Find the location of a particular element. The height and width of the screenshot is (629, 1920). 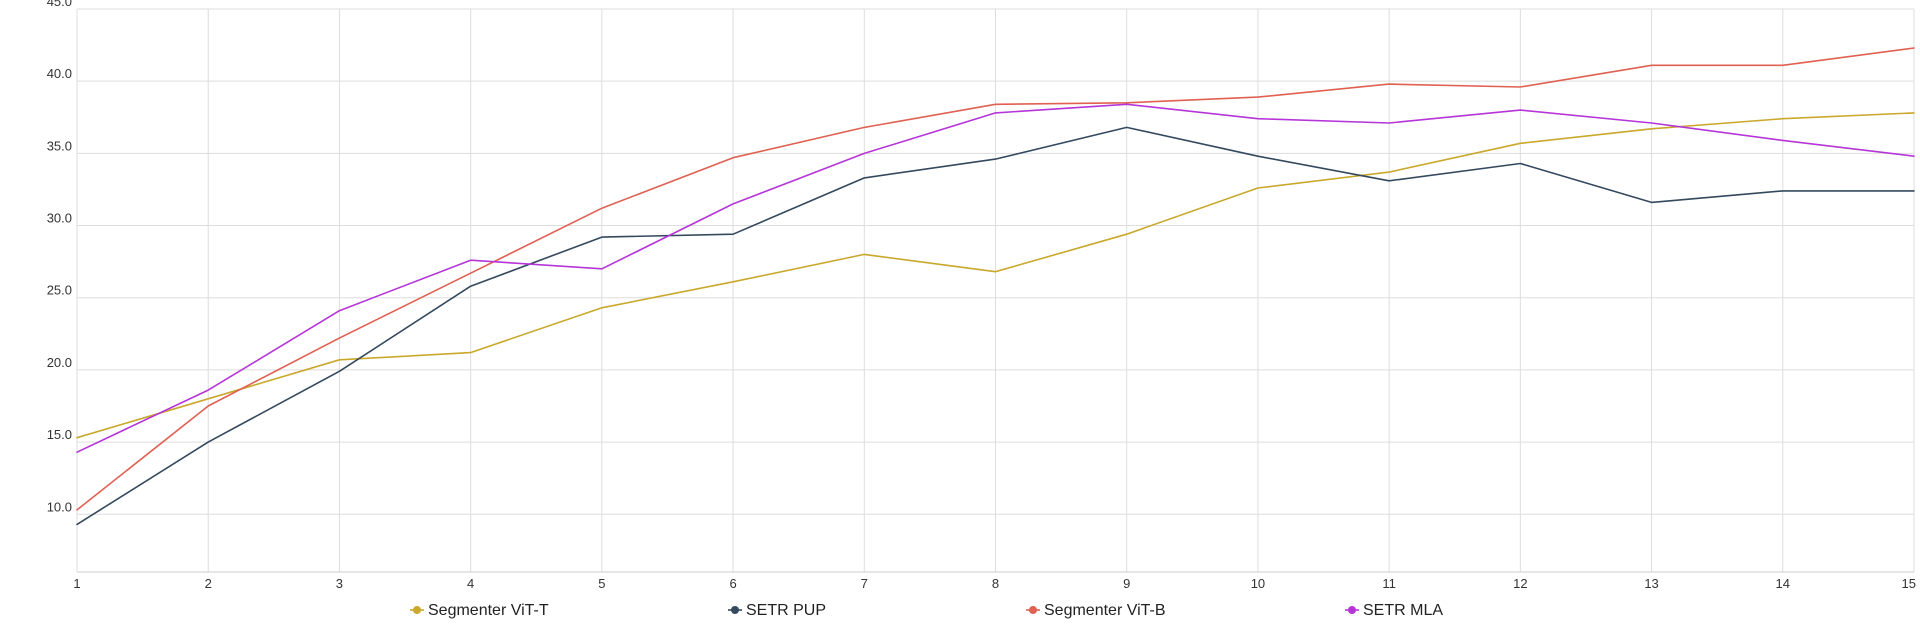

x-tick-label: 5 is located at coordinates (601, 583).